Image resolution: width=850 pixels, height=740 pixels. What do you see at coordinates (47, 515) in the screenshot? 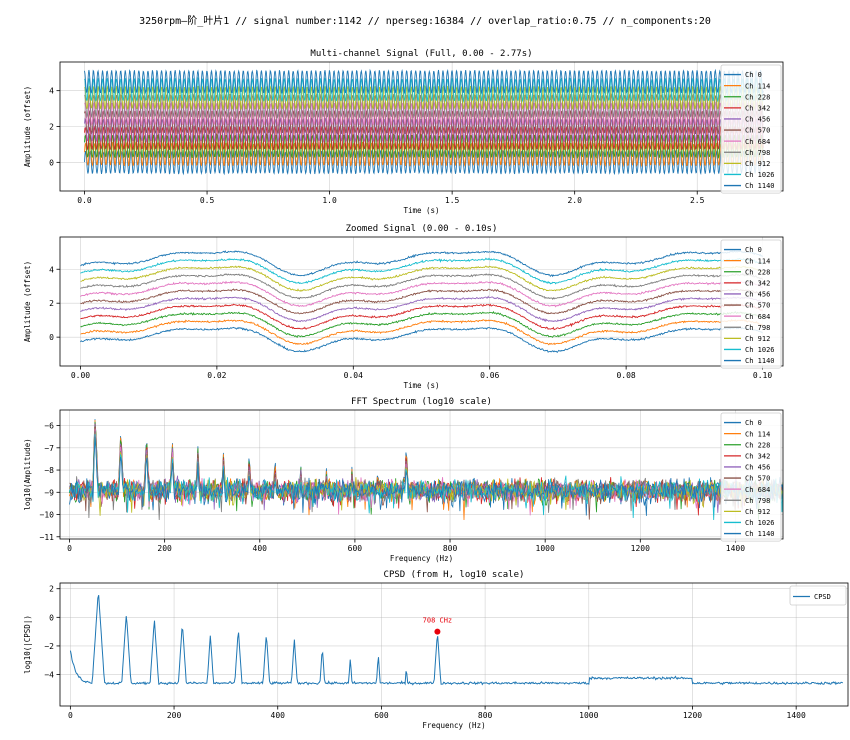
I see `y-tick-label: −10` at bounding box center [47, 515].